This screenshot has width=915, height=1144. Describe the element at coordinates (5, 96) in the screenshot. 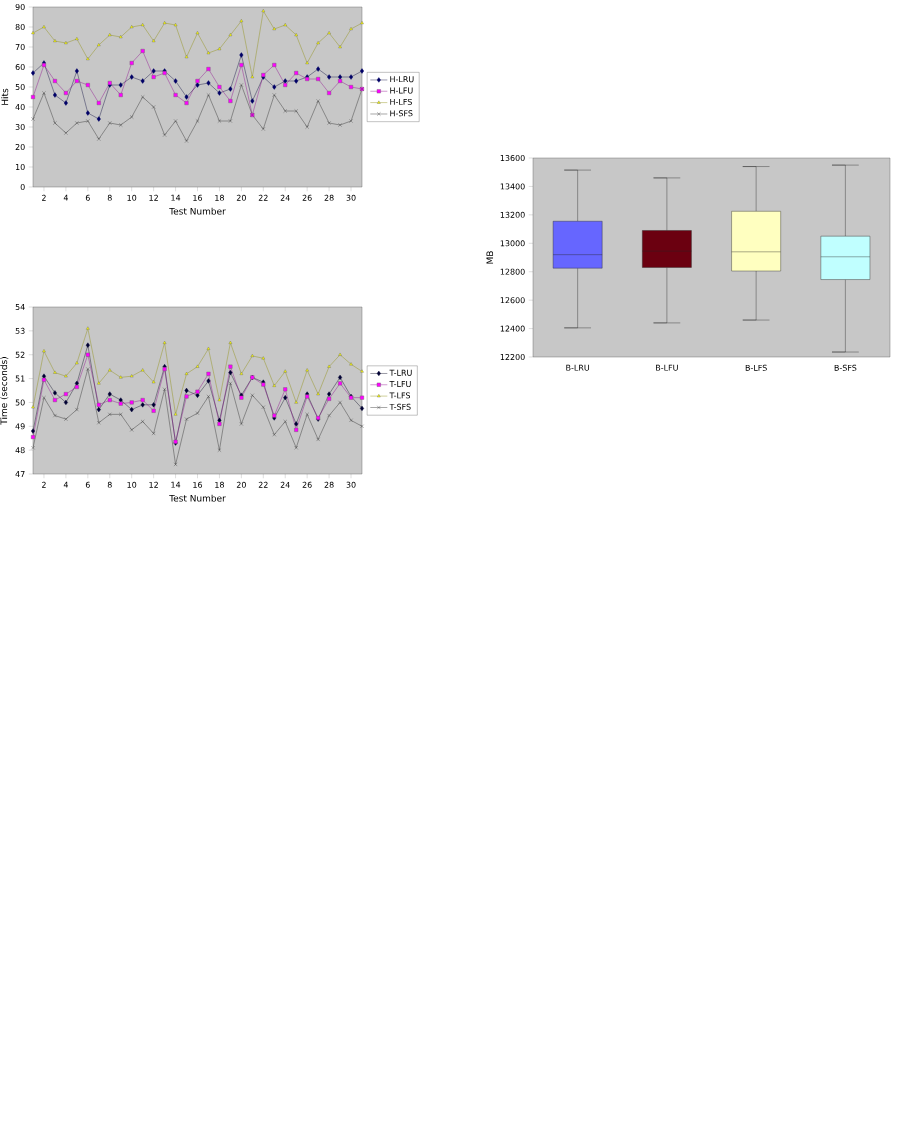

I see `y-axis-title: Hits` at that location.